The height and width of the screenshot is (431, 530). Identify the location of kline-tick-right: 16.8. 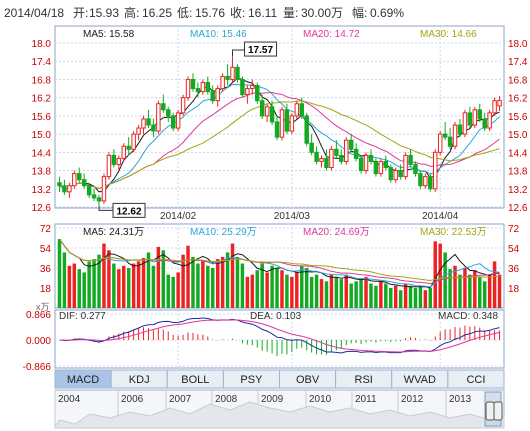
(518, 80).